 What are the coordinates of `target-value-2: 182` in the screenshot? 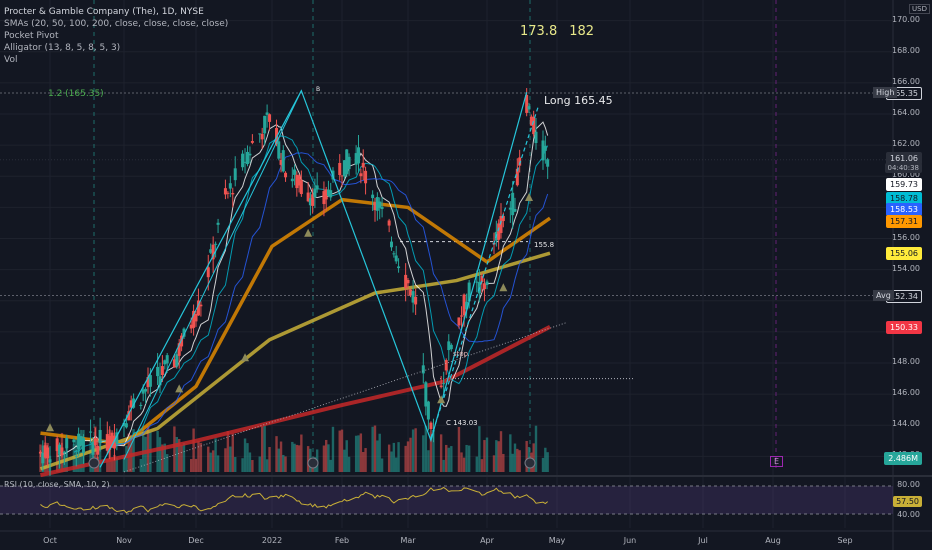 It's located at (582, 31).